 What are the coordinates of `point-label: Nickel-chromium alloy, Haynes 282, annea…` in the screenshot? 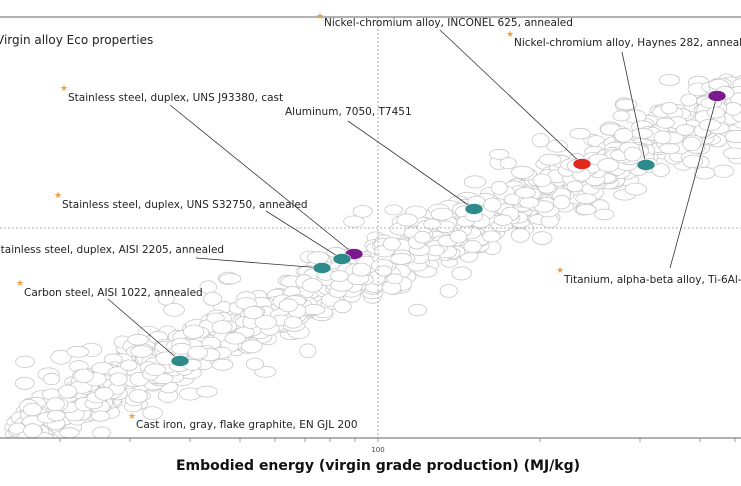 It's located at (627, 43).